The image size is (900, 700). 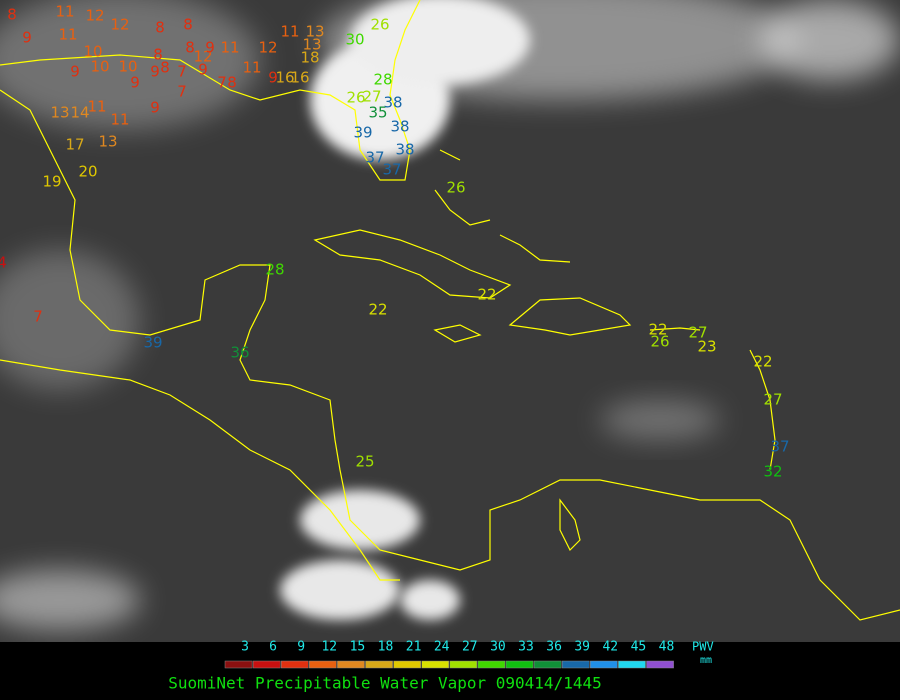 What do you see at coordinates (470, 647) in the screenshot?
I see `colorbar-tick-label: 27` at bounding box center [470, 647].